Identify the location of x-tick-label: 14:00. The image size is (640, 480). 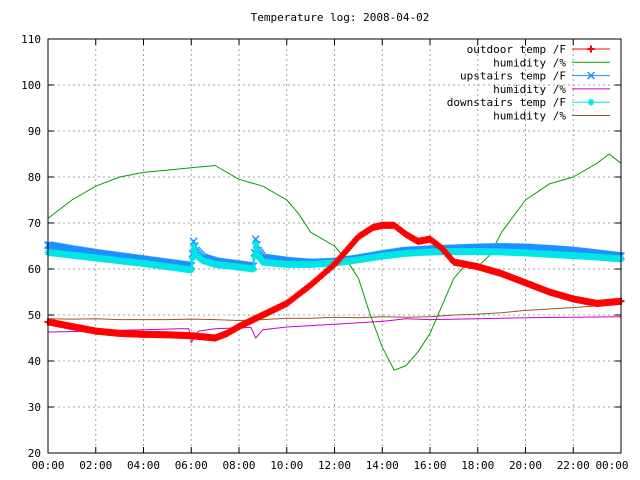
(382, 465).